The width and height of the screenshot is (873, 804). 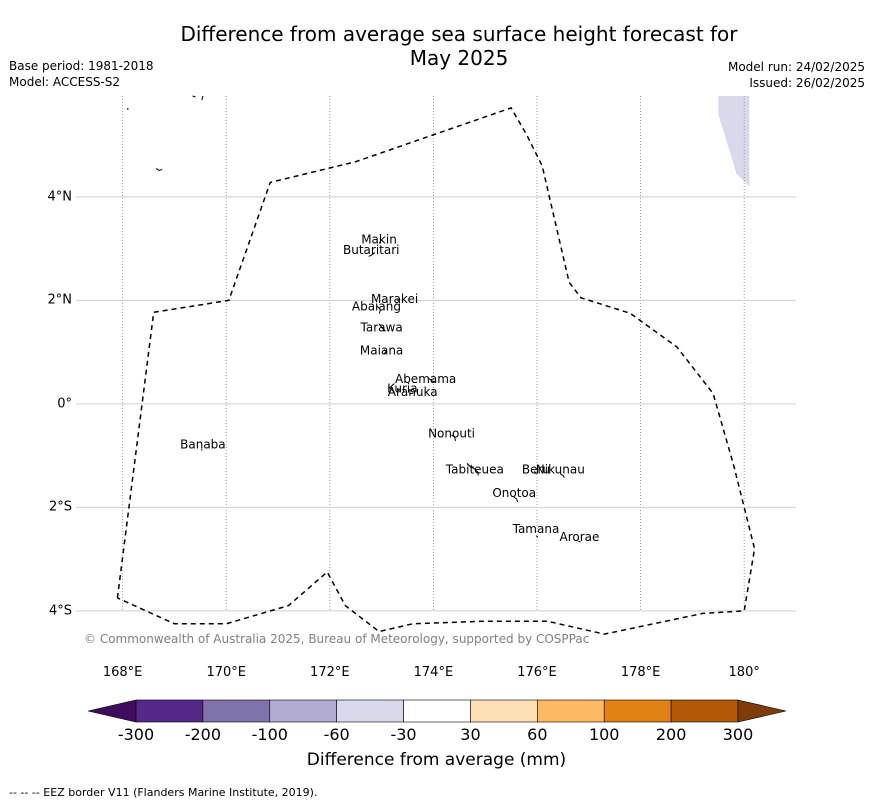 I want to click on issued-date: Issued: 26/02/2025, so click(x=807, y=83).